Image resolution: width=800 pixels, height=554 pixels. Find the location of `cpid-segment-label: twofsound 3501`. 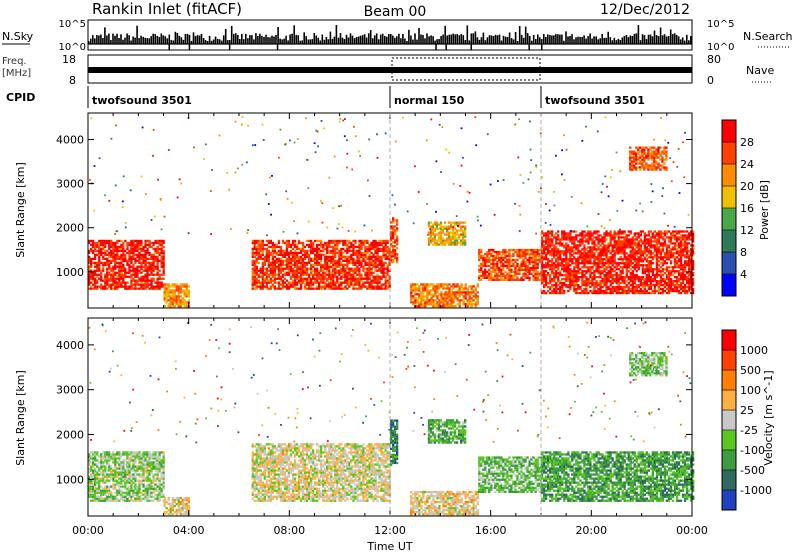

cpid-segment-label: twofsound 3501 is located at coordinates (142, 100).